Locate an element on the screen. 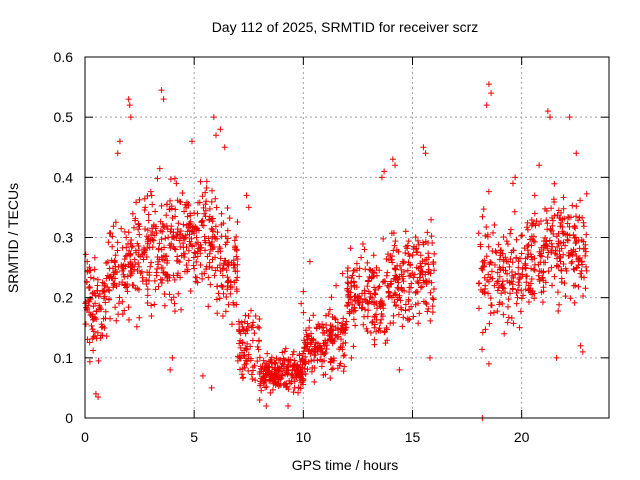 This screenshot has height=480, width=640. y-tick-label: 0.2 is located at coordinates (64, 298).